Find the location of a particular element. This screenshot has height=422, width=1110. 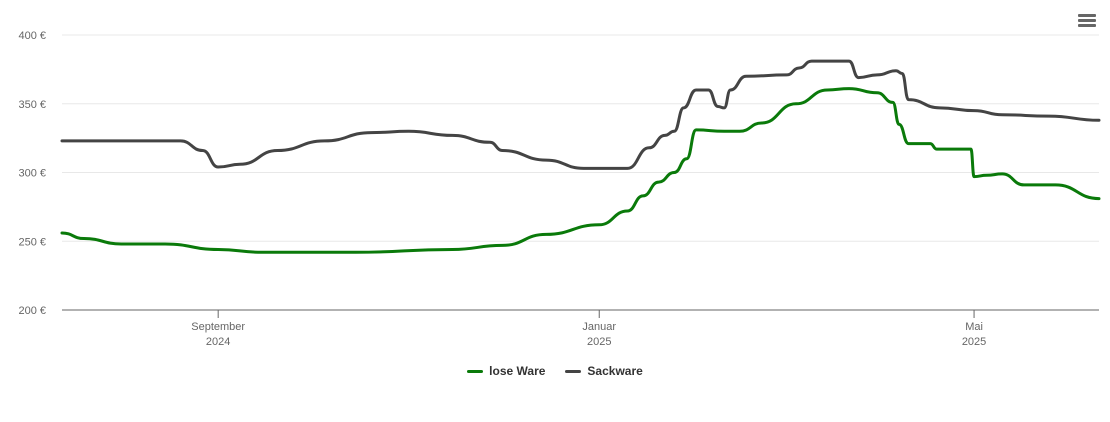

legend-label: Sackware is located at coordinates (615, 371).